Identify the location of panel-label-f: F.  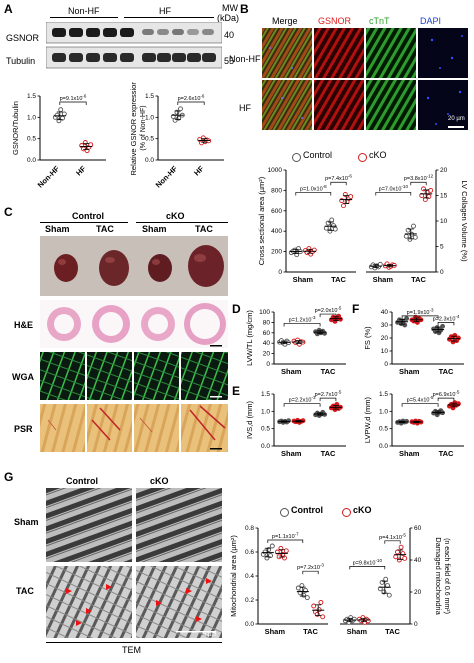
(356, 309).